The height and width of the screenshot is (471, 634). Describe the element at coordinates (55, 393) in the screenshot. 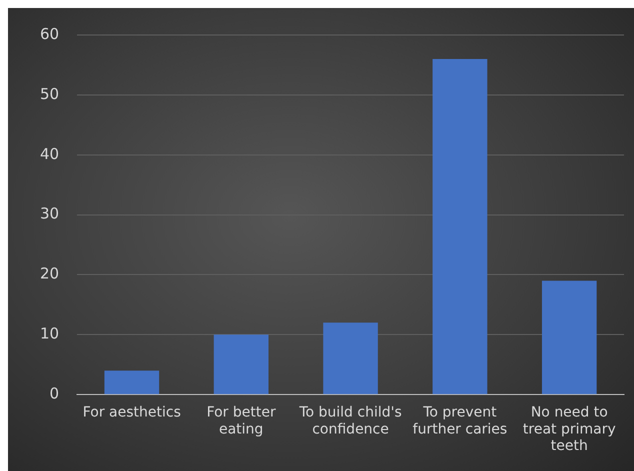

I see `y-tick-label: 0` at that location.